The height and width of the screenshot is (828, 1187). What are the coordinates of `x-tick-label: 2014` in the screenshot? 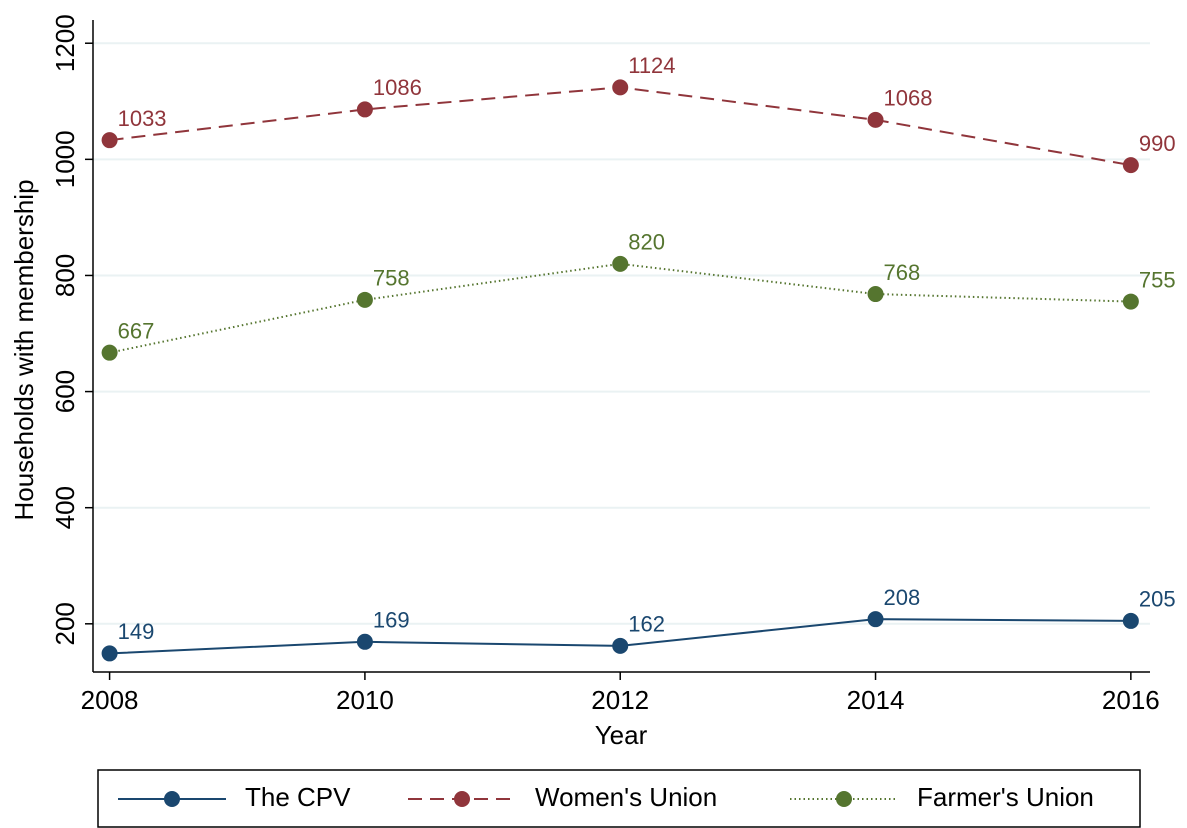 It's located at (876, 700).